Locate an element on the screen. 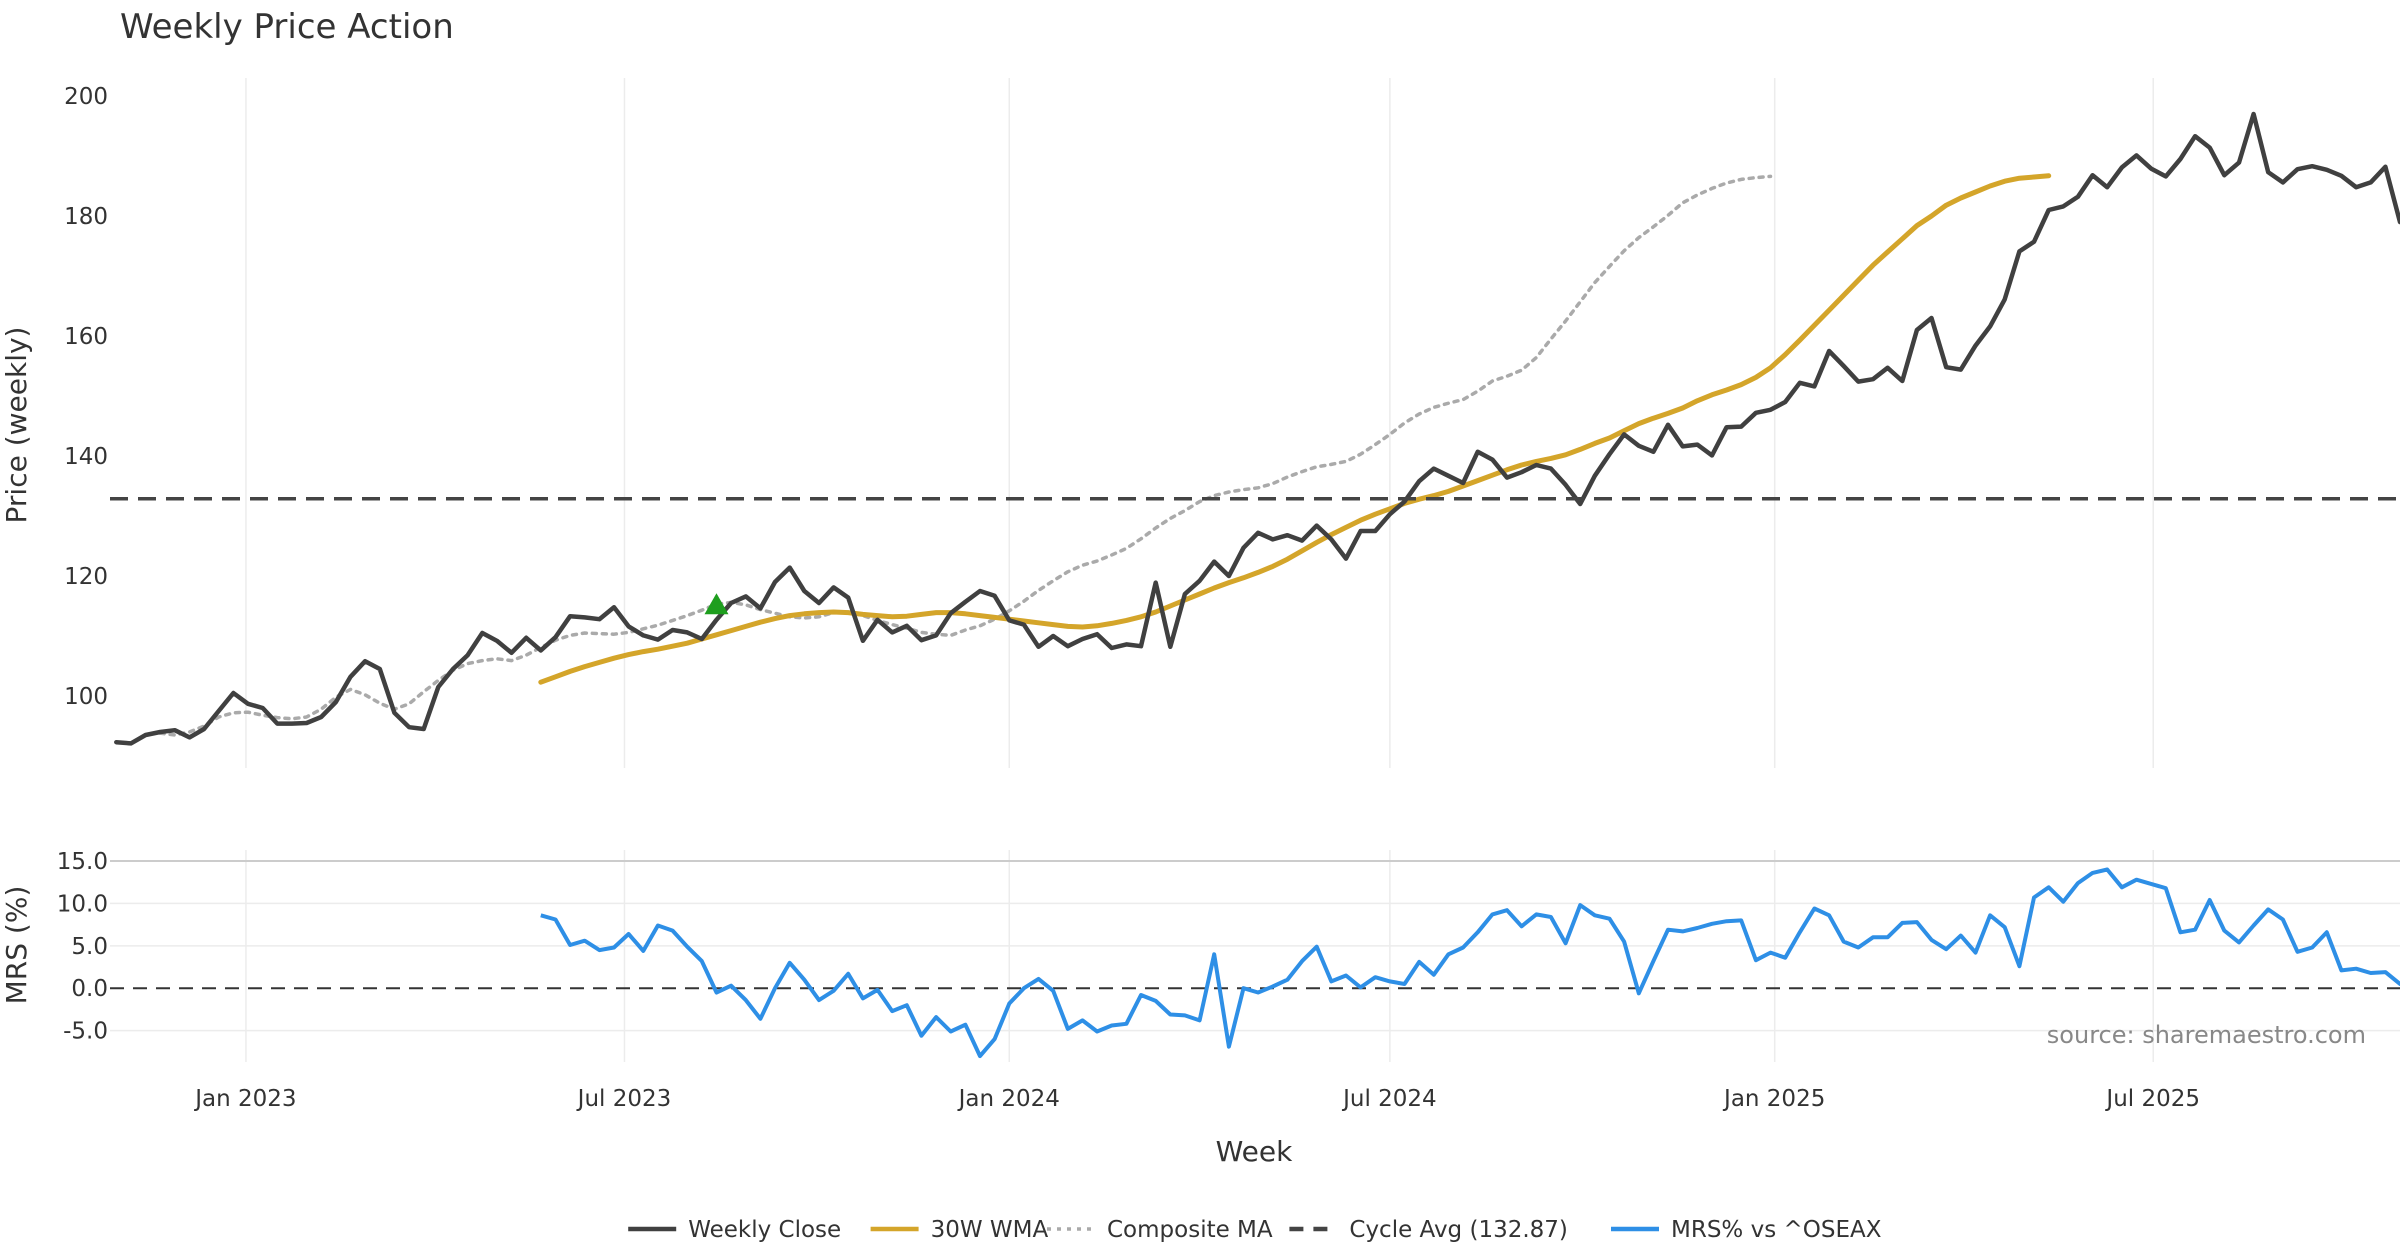 This screenshot has width=2400, height=1260. x-tick-jan-2023: Jan 2023 is located at coordinates (244, 1099).